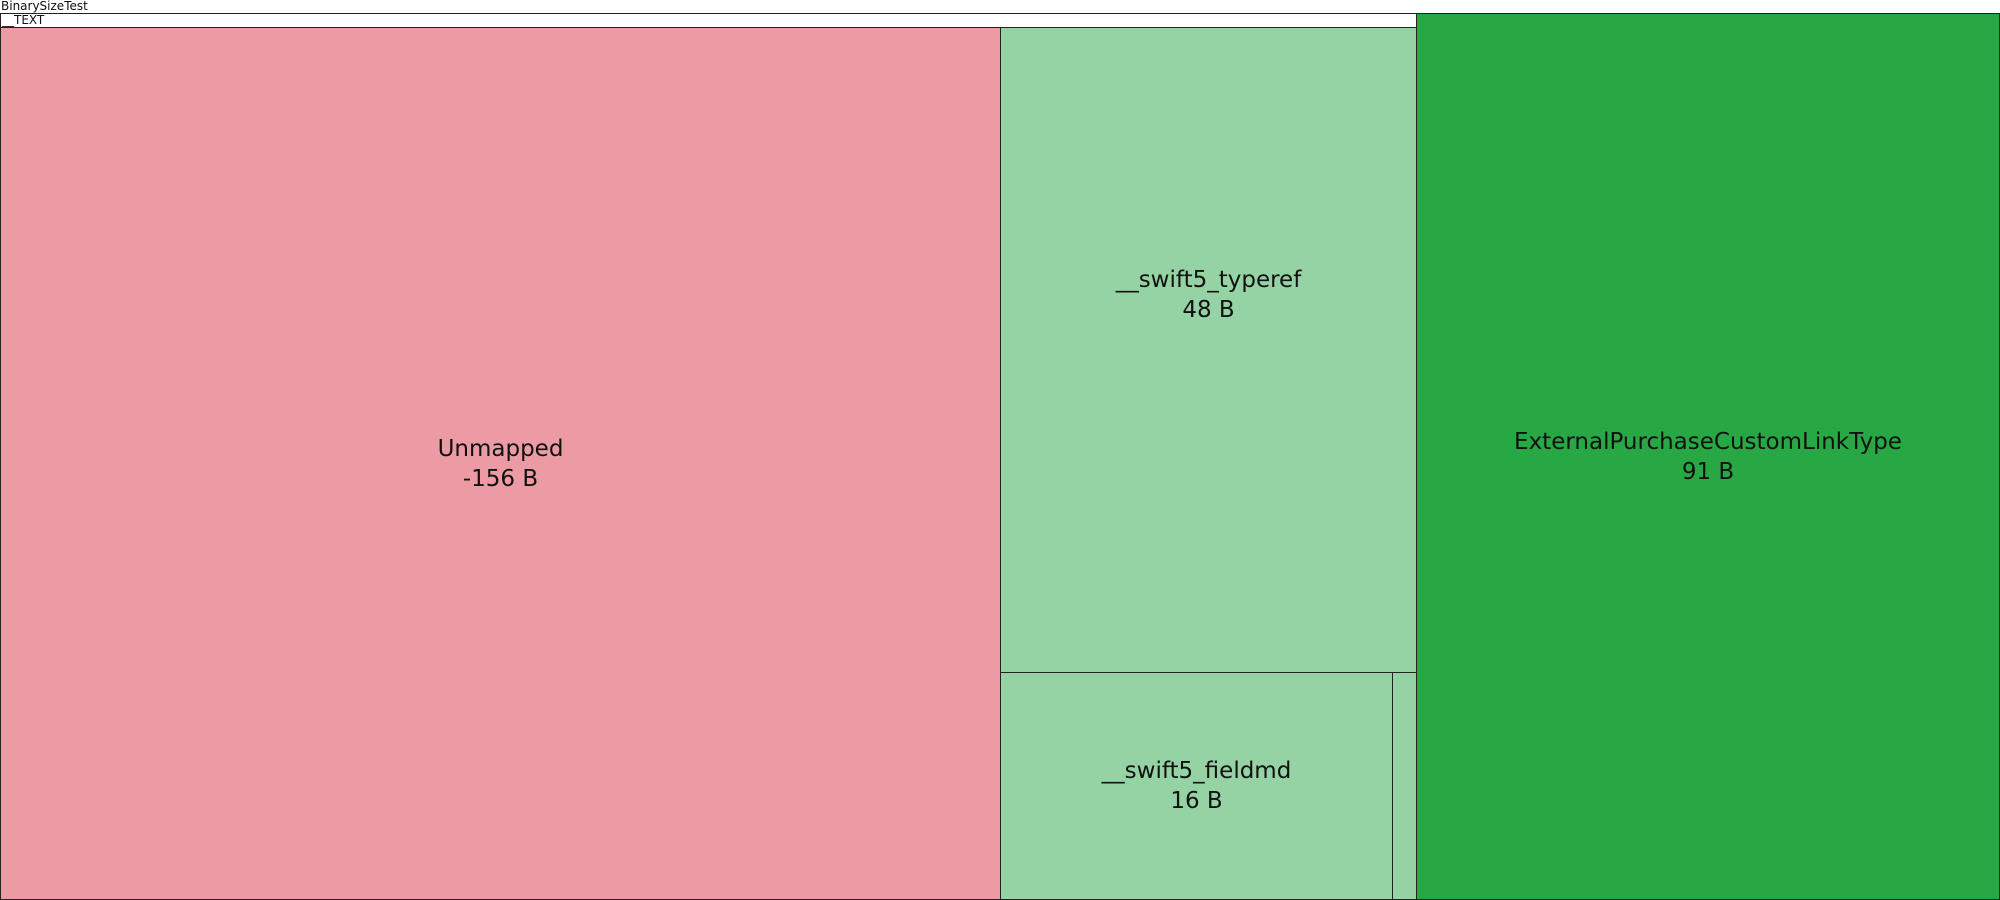 Image resolution: width=2000 pixels, height=900 pixels. What do you see at coordinates (44, 6) in the screenshot?
I see `root-label: BinarySizeTest` at bounding box center [44, 6].